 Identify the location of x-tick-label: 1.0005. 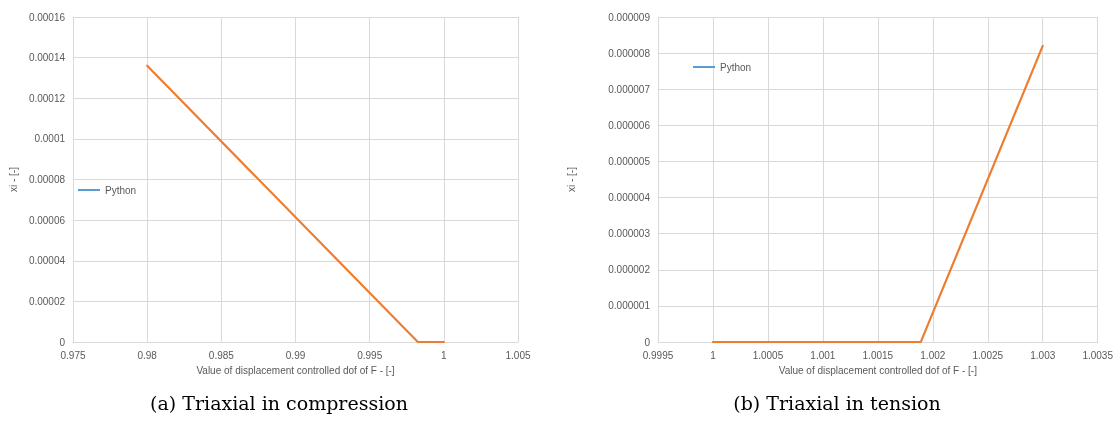
(768, 355).